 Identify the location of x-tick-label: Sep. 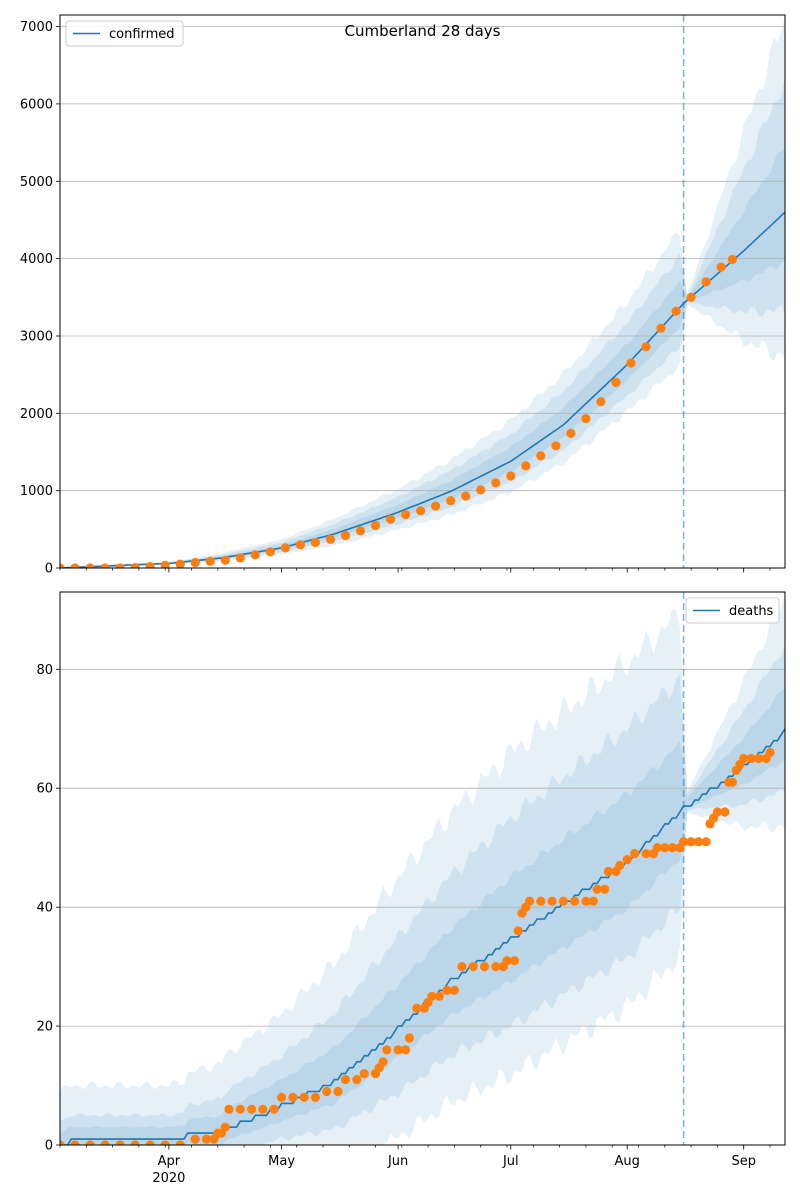
(743, 1161).